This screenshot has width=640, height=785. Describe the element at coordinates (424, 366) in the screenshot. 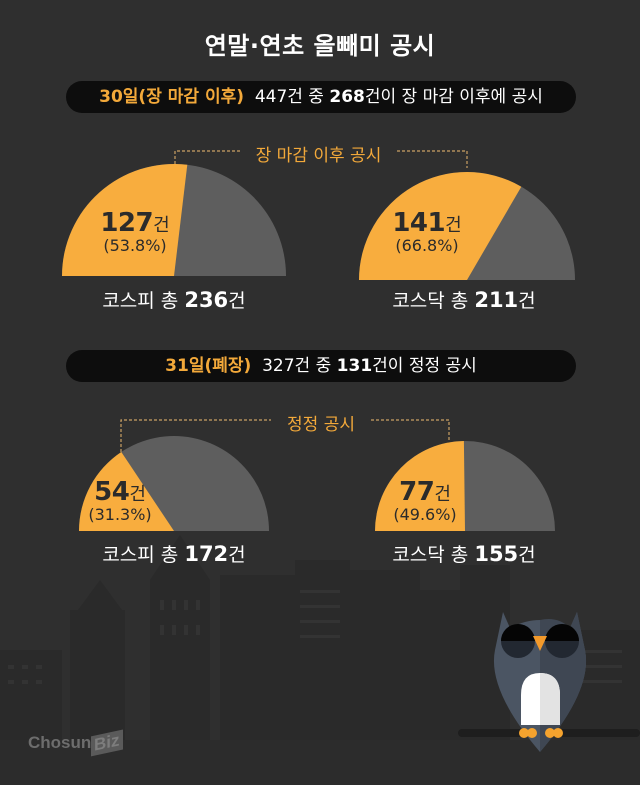

I see `banner-text-after: 건이 정정 공시` at that location.